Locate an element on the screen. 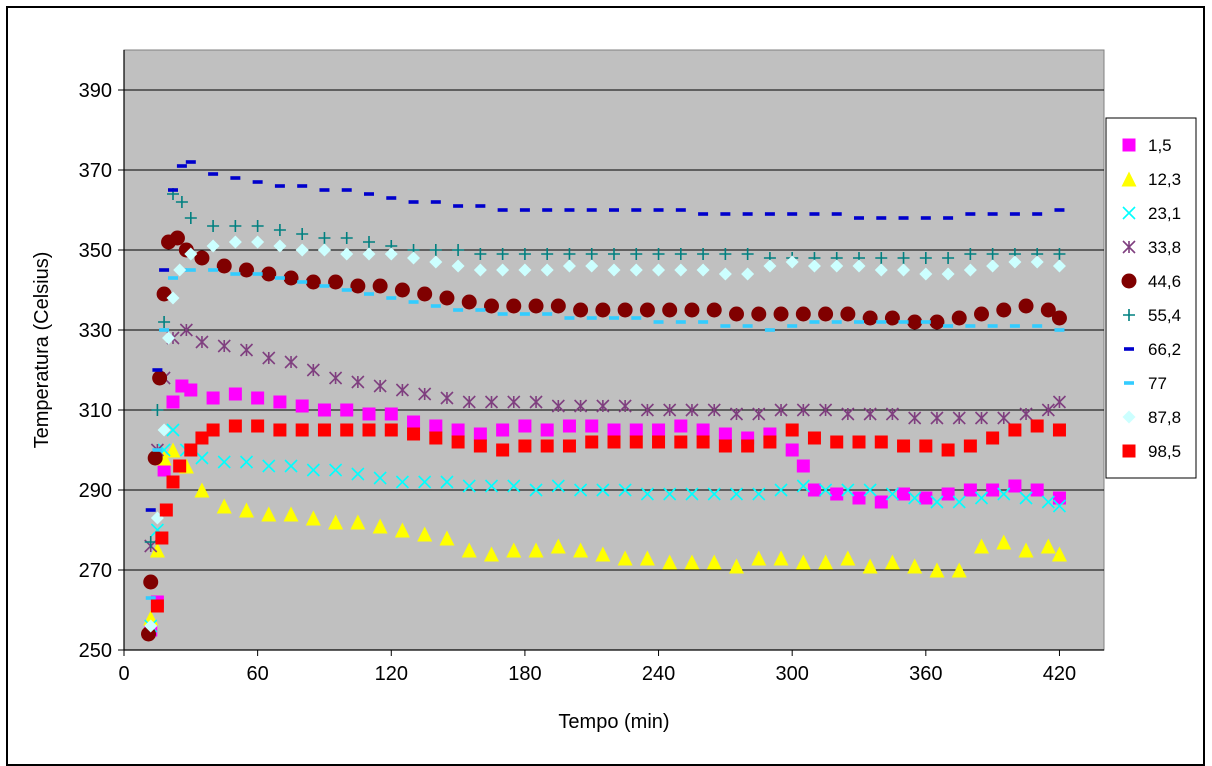  y-tick-label: 390 is located at coordinates (95, 91).